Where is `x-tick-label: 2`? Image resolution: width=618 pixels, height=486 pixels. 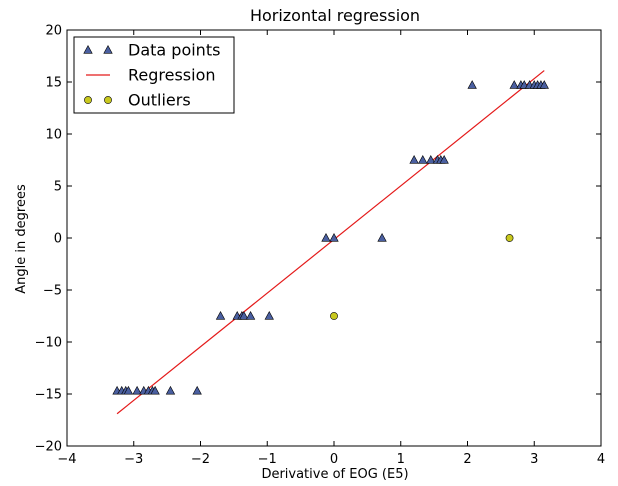
x-tick-label: 2 is located at coordinates (467, 459).